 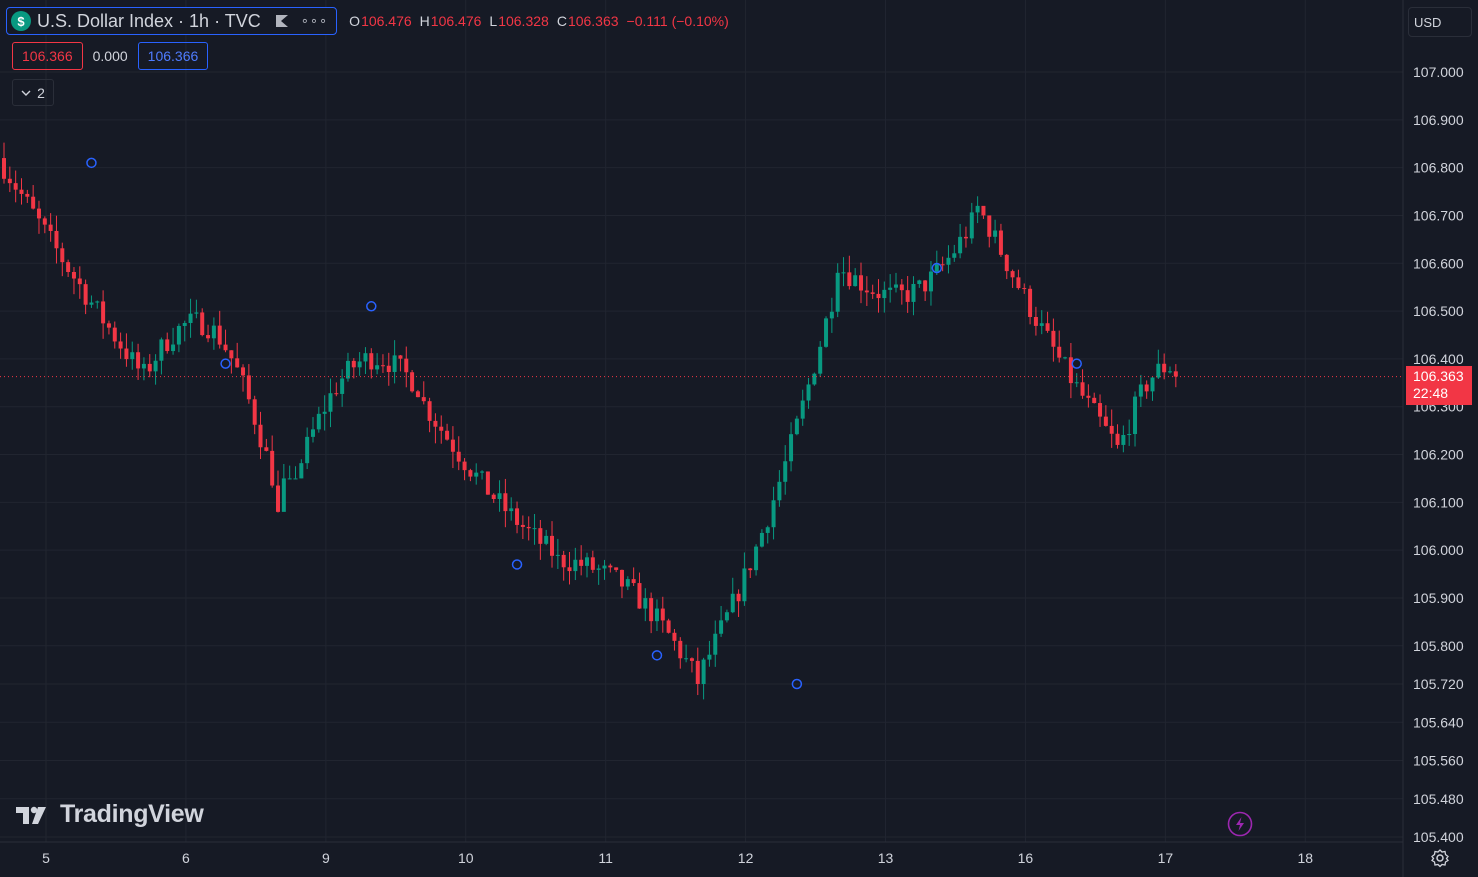 I want to click on price-tick-label: 106.200, so click(x=1438, y=455).